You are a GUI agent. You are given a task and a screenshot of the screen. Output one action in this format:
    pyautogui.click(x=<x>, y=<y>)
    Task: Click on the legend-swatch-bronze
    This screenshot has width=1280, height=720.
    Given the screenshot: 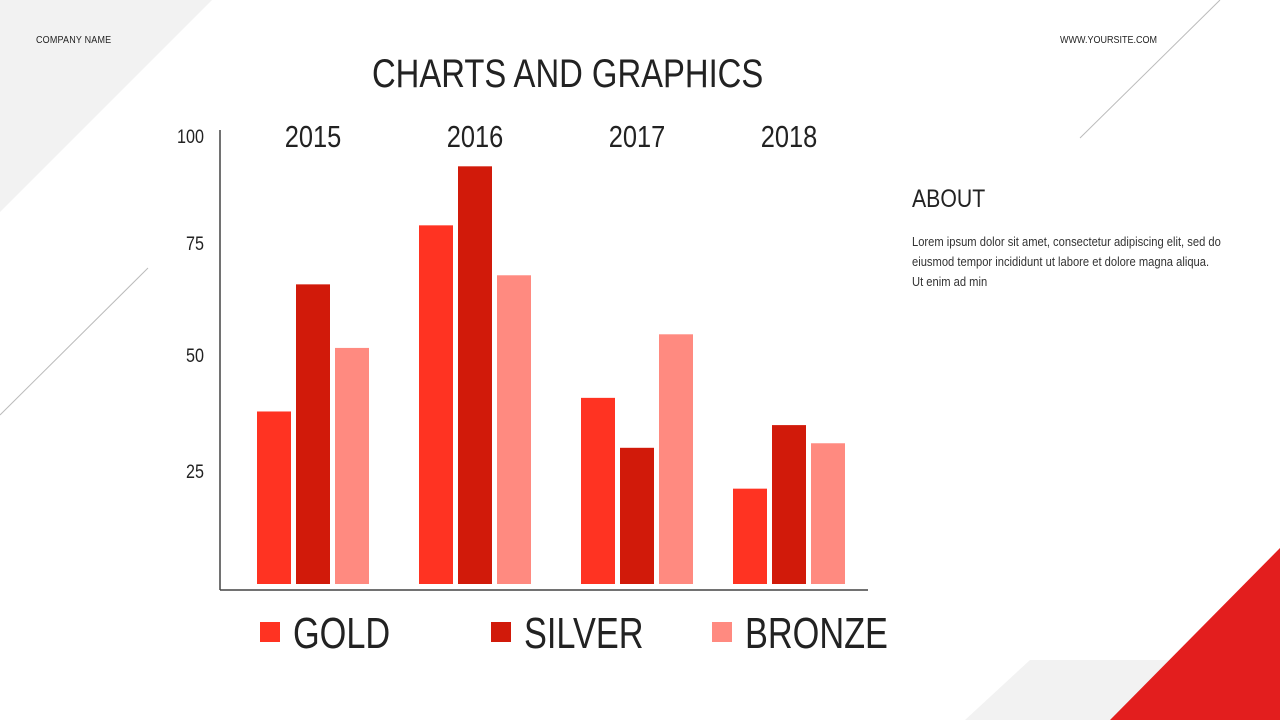 What is the action you would take?
    pyautogui.click(x=722, y=632)
    